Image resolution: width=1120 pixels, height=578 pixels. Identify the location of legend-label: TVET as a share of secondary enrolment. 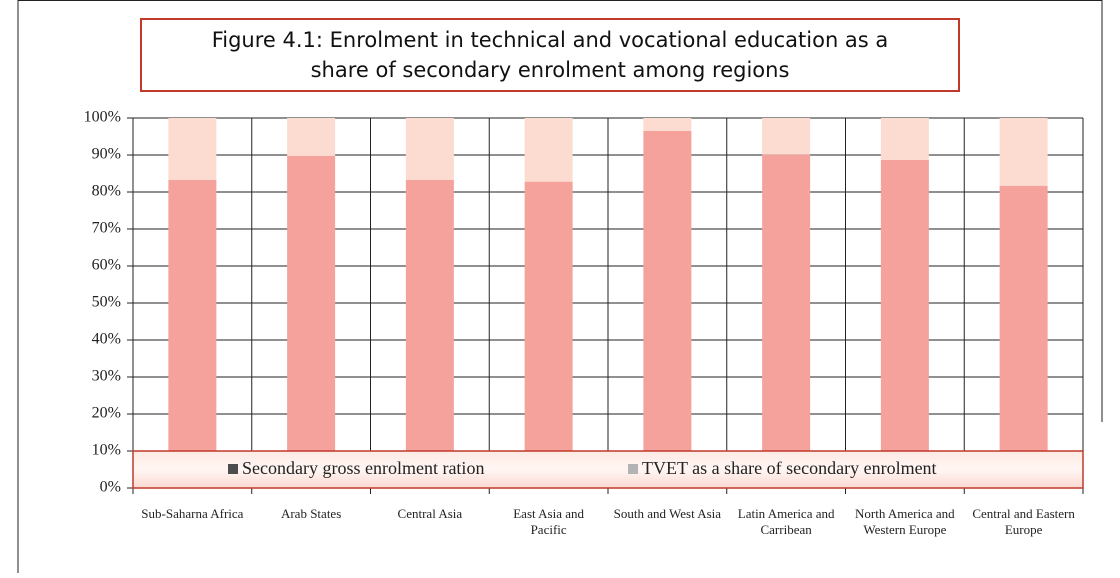
(789, 468).